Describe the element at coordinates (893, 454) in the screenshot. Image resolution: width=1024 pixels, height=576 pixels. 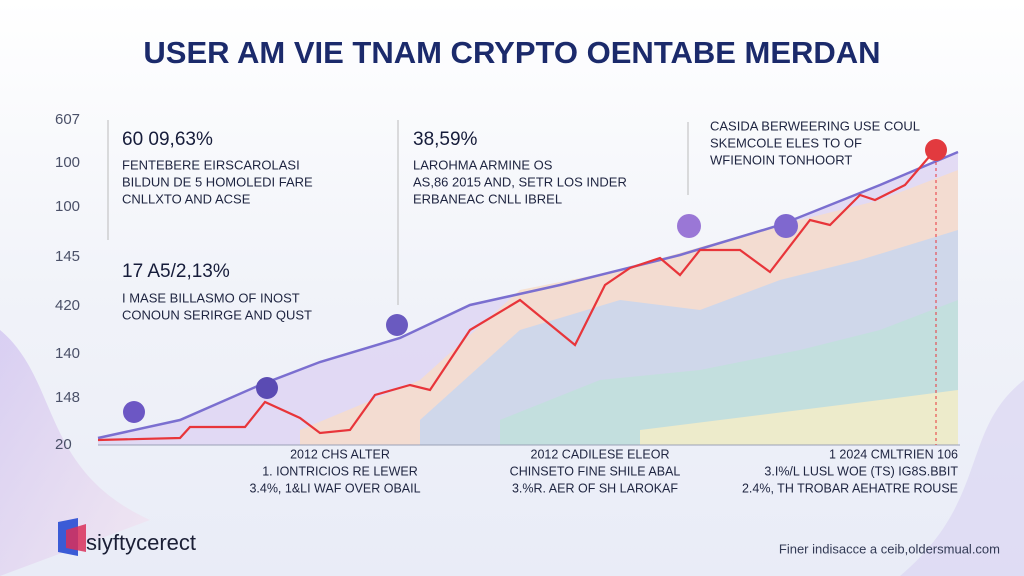
I see `note-text: 1 2024 CMLTRIEN 106` at that location.